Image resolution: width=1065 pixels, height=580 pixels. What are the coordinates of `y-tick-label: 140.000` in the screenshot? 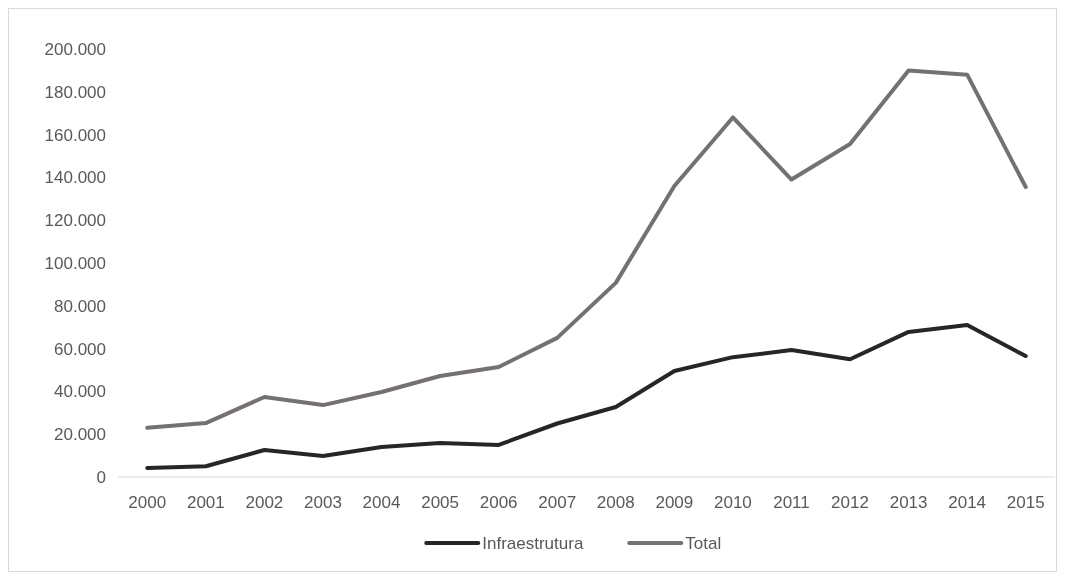 It's located at (75, 178).